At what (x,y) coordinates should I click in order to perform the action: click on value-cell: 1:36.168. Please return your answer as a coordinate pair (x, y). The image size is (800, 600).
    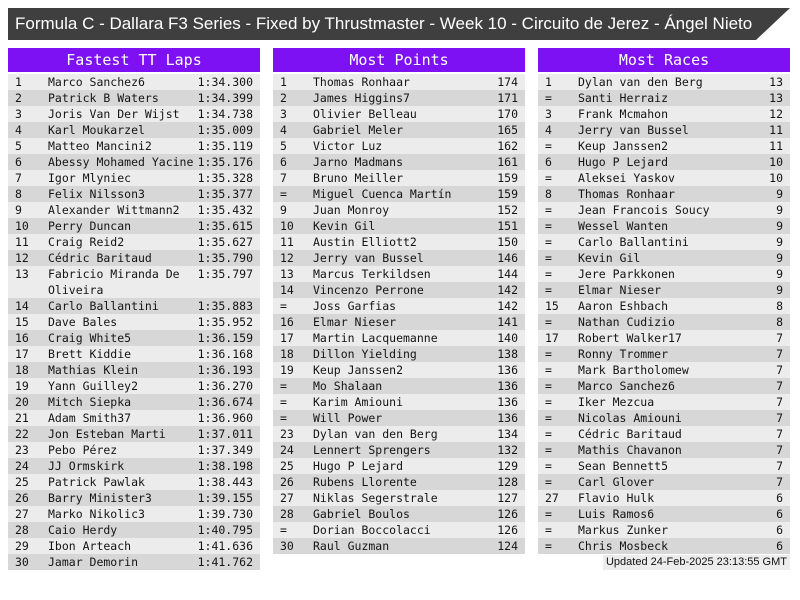
    Looking at the image, I should click on (225, 354).